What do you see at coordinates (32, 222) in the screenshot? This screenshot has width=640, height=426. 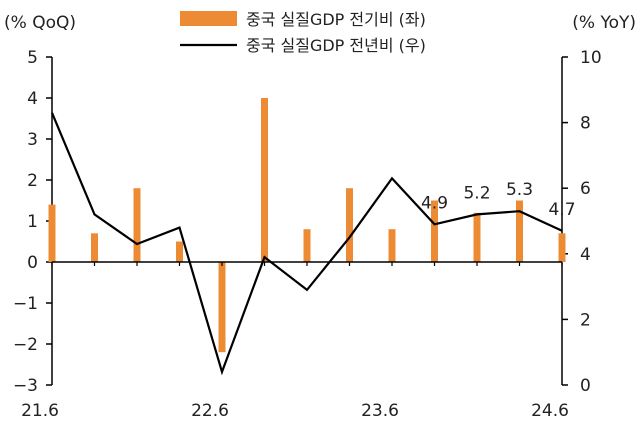 I see `left-tick-label: 1` at bounding box center [32, 222].